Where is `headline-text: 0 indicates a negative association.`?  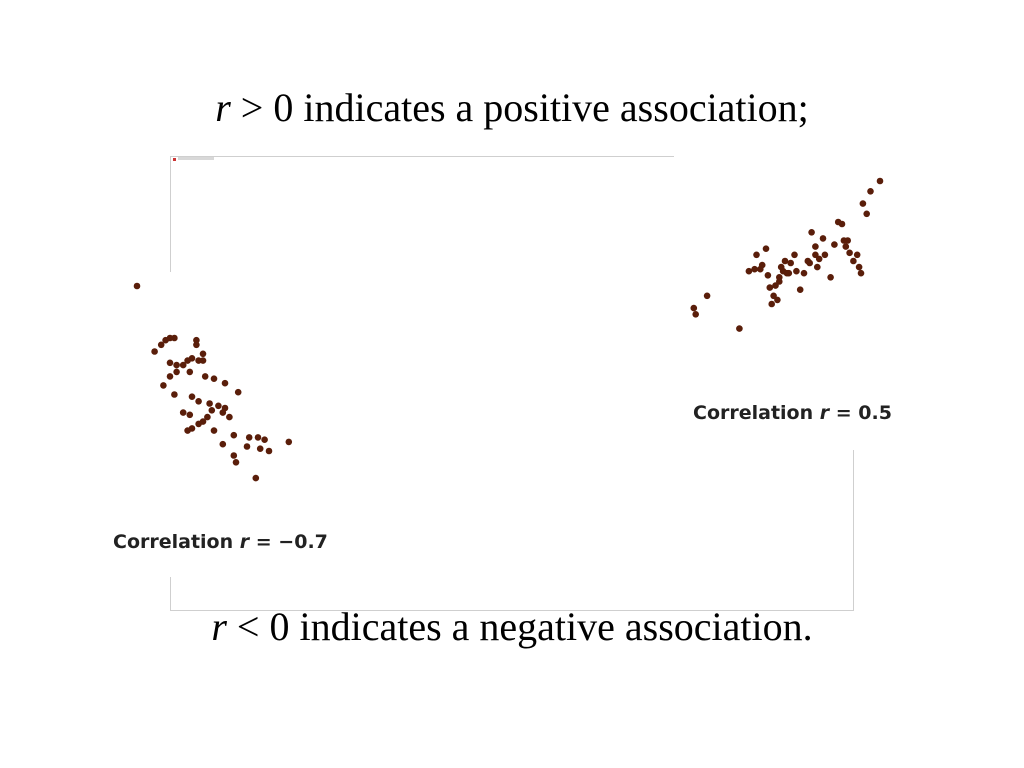
headline-text: 0 indicates a negative association. is located at coordinates (541, 626).